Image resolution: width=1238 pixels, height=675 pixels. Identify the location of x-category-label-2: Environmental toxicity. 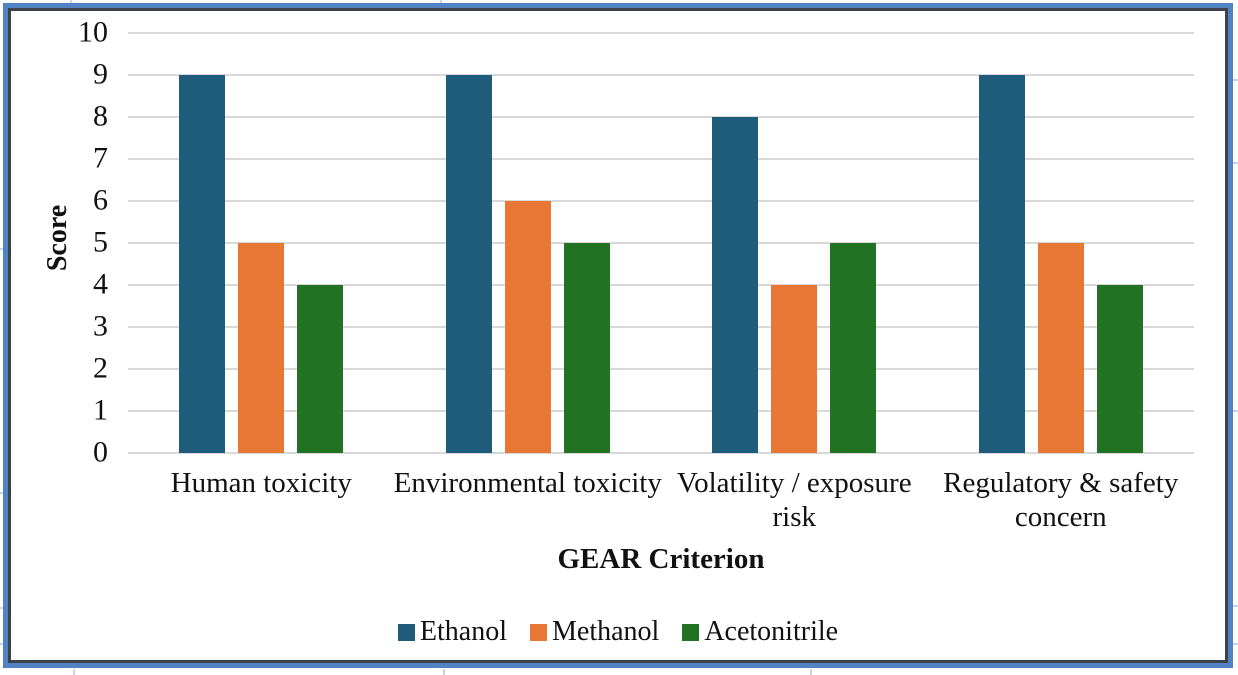
(527, 483).